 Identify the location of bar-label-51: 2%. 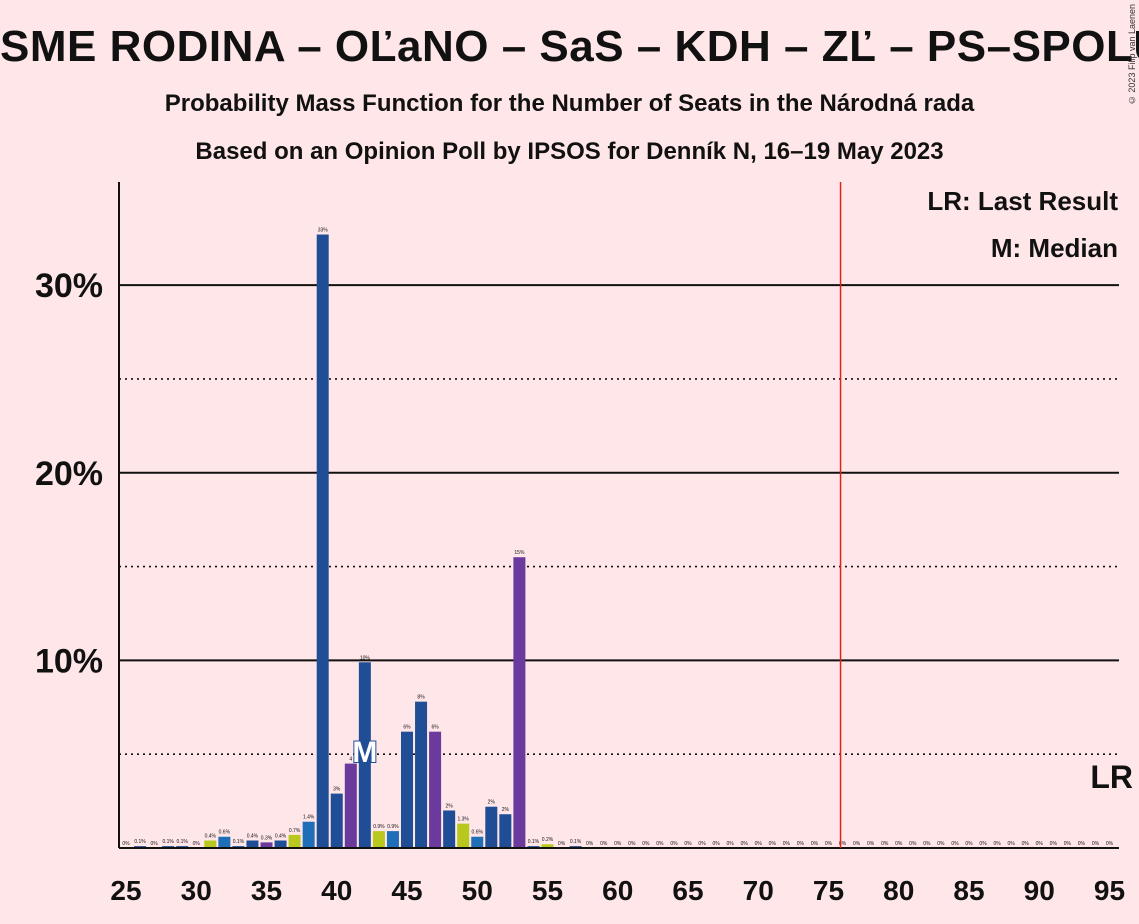
(492, 803).